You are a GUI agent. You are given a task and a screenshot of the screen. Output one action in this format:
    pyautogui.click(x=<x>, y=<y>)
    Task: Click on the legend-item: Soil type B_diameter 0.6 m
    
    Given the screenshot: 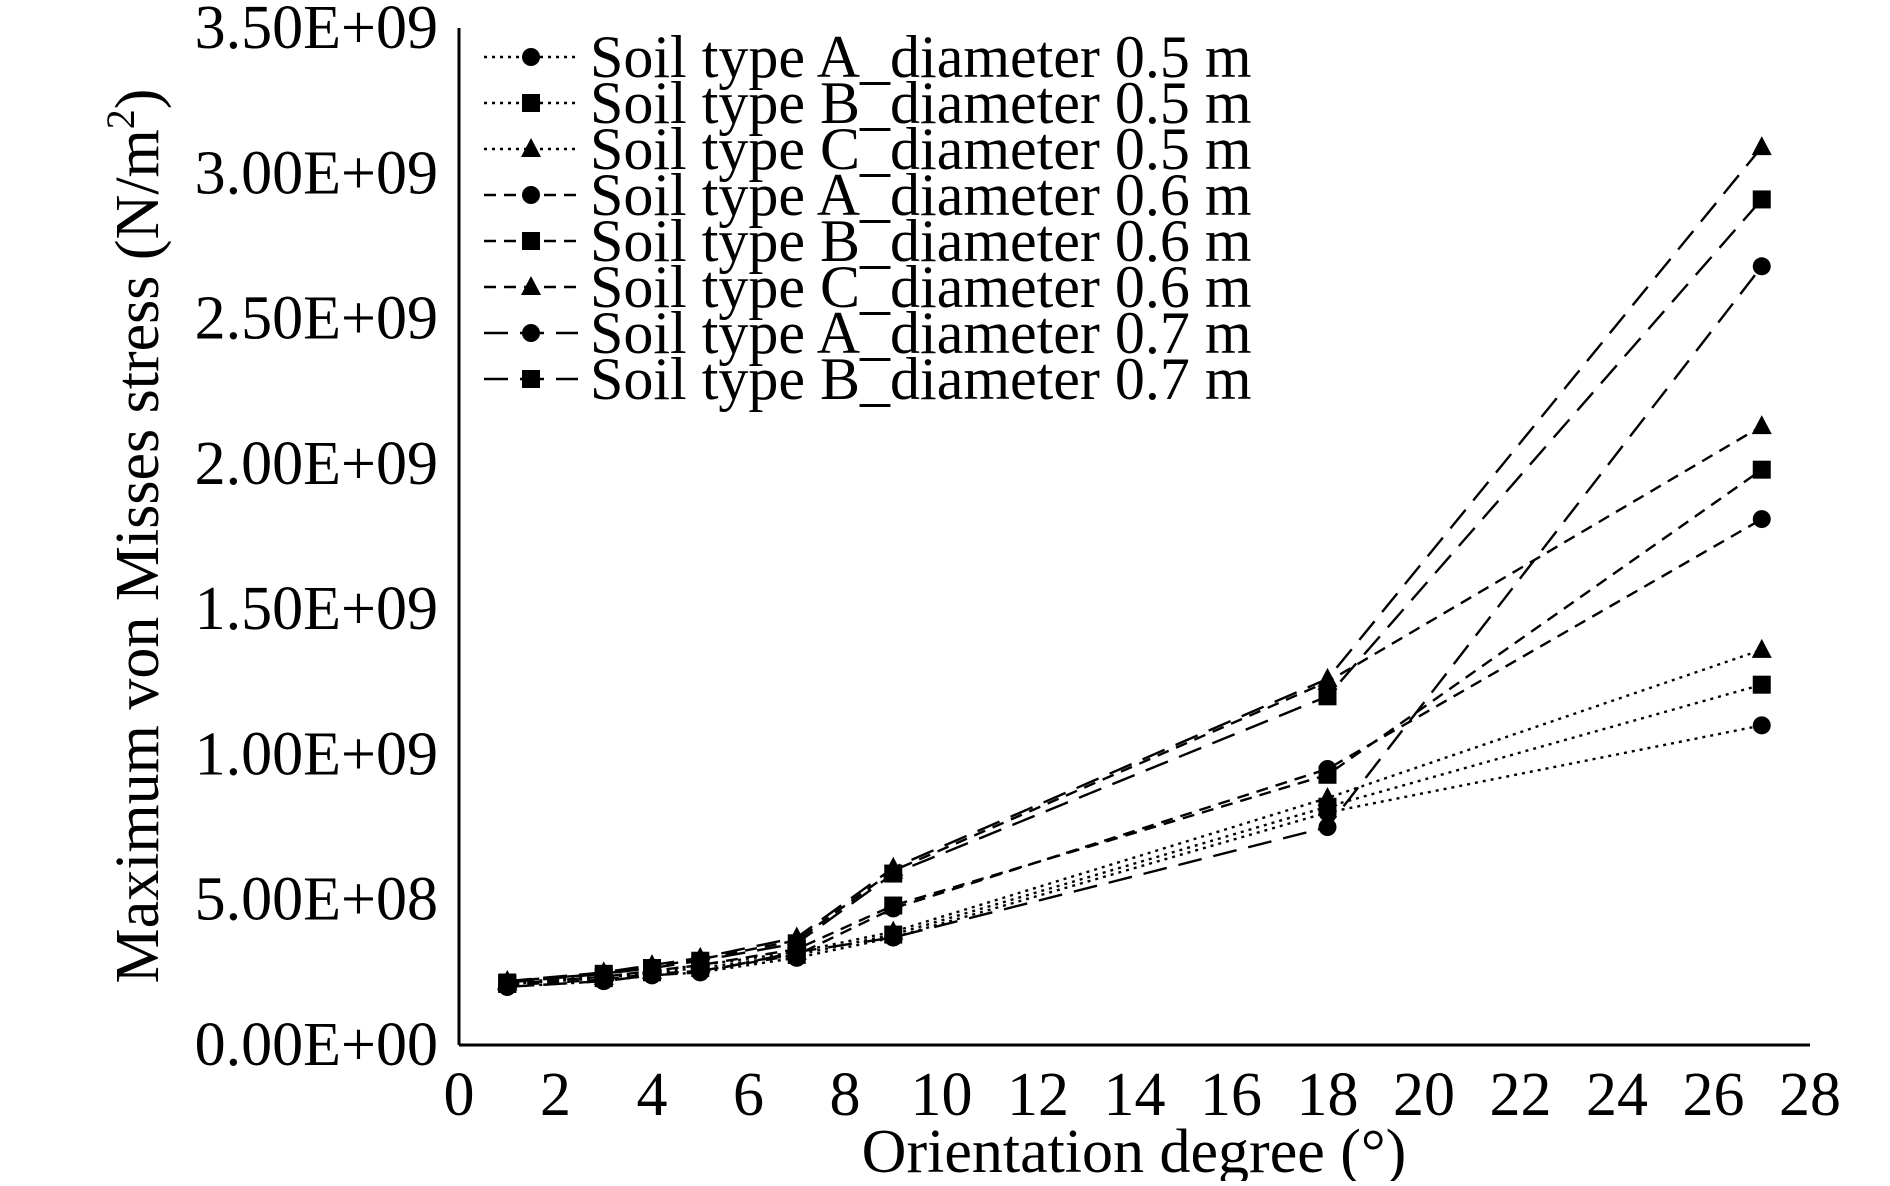 What is the action you would take?
    pyautogui.click(x=868, y=241)
    